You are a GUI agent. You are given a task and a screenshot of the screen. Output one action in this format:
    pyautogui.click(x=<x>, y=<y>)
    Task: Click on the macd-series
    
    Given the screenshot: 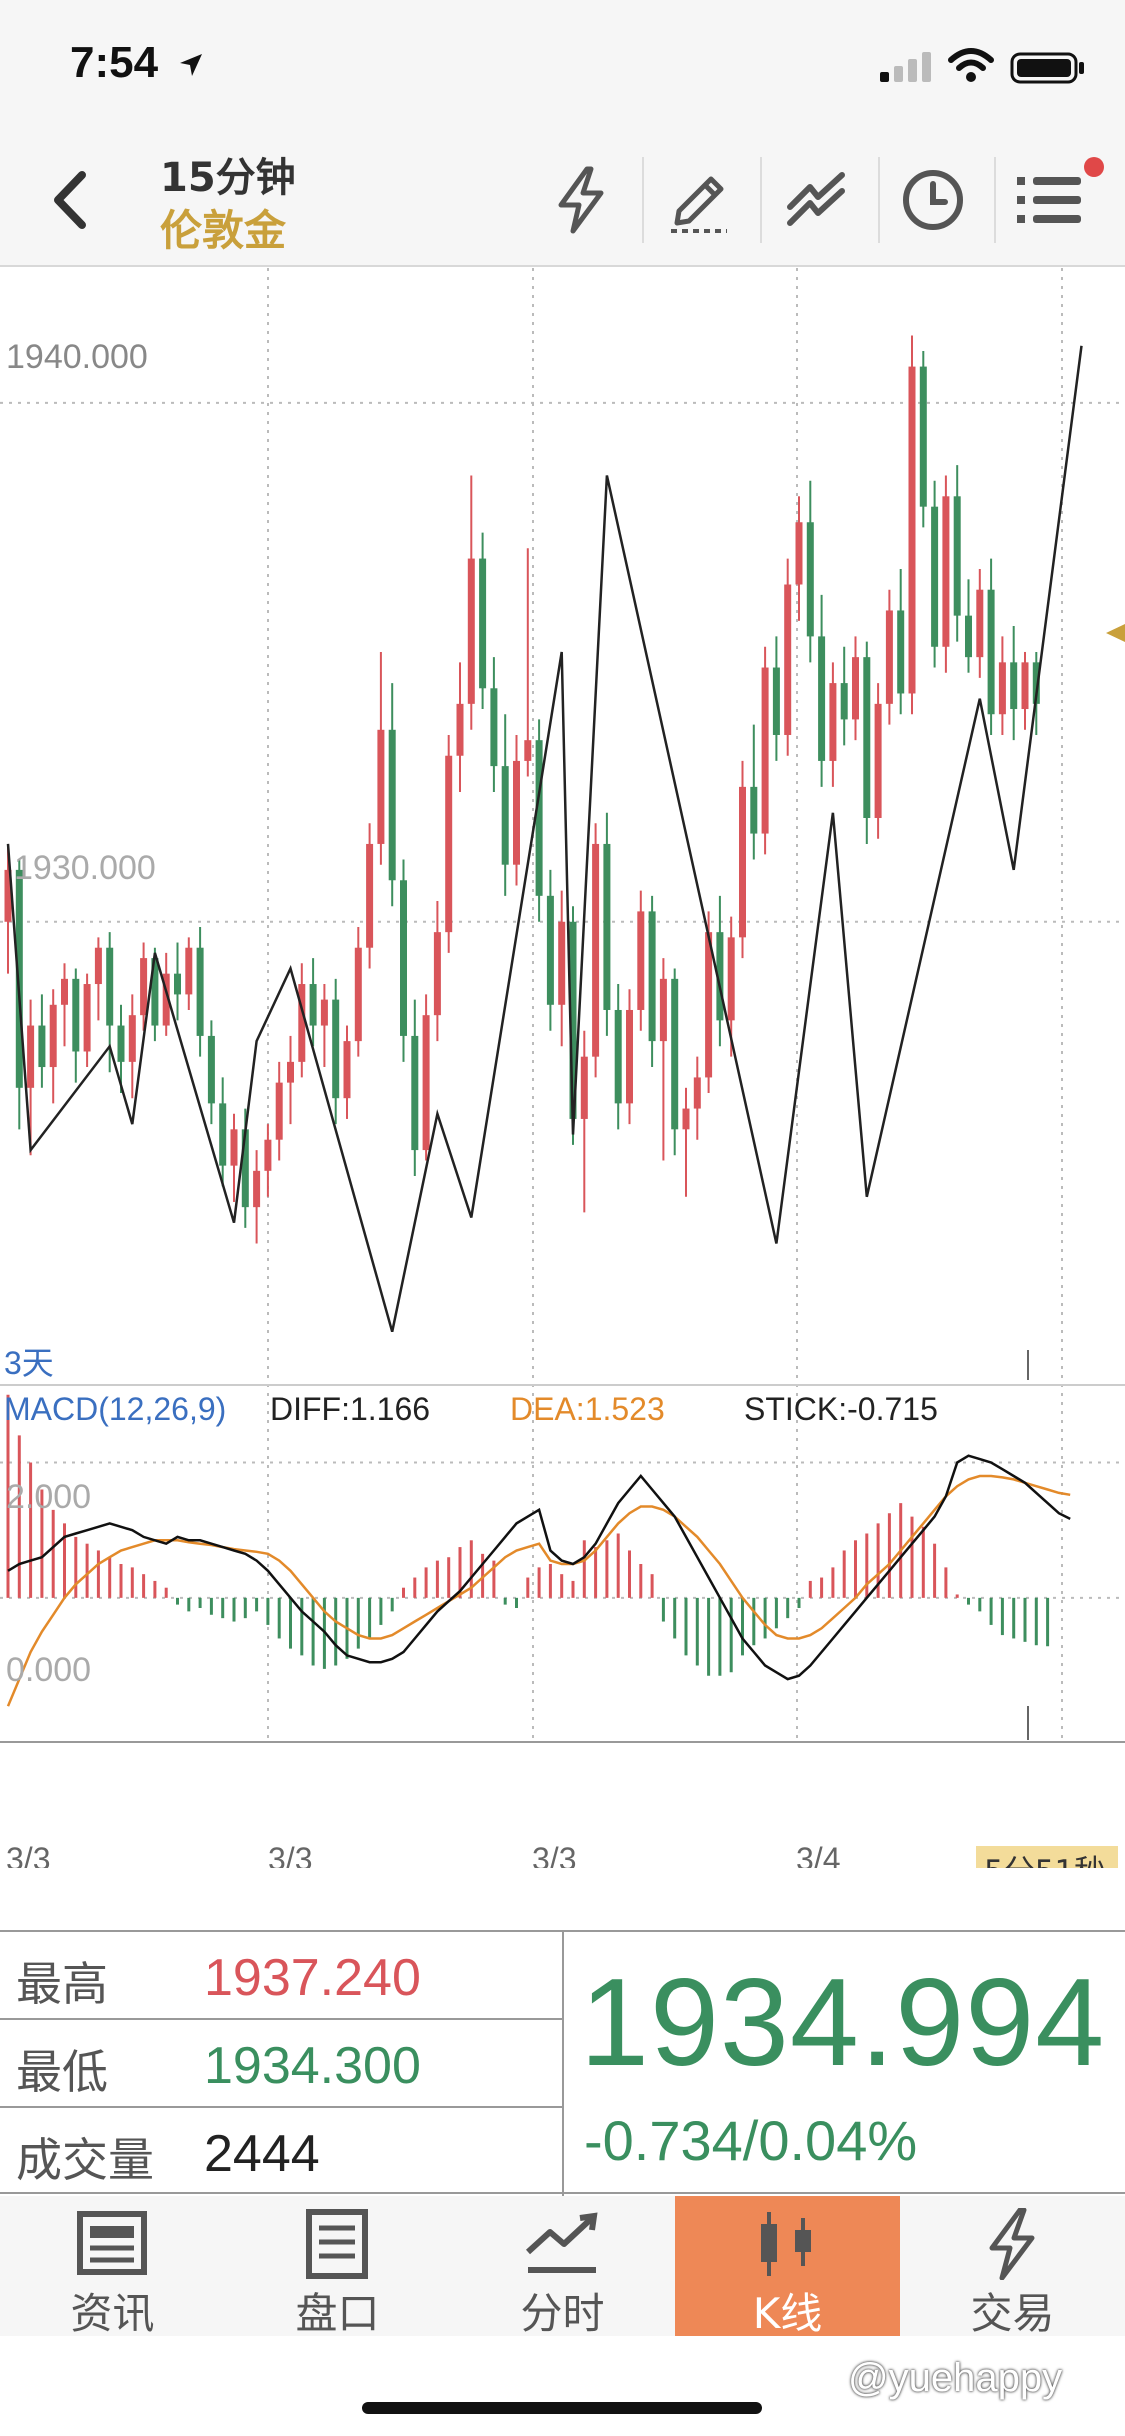 What is the action you would take?
    pyautogui.click(x=538, y=1550)
    